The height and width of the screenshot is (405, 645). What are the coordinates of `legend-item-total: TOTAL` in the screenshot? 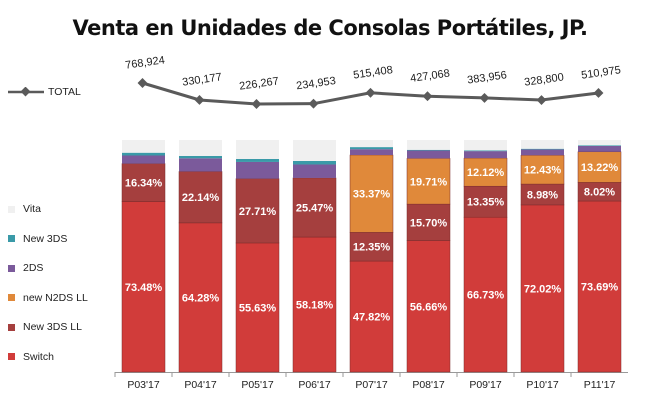 It's located at (44, 92).